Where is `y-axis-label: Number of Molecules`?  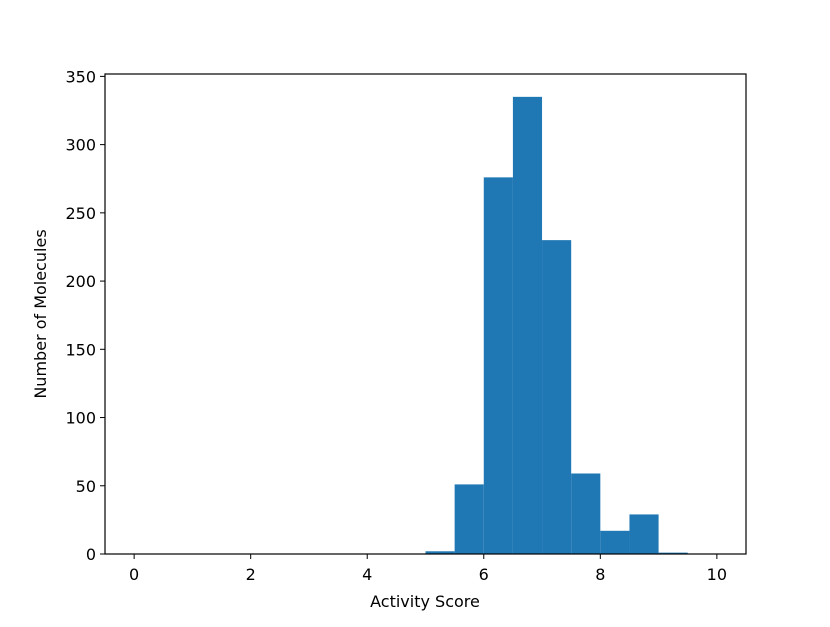
y-axis-label: Number of Molecules is located at coordinates (40, 313).